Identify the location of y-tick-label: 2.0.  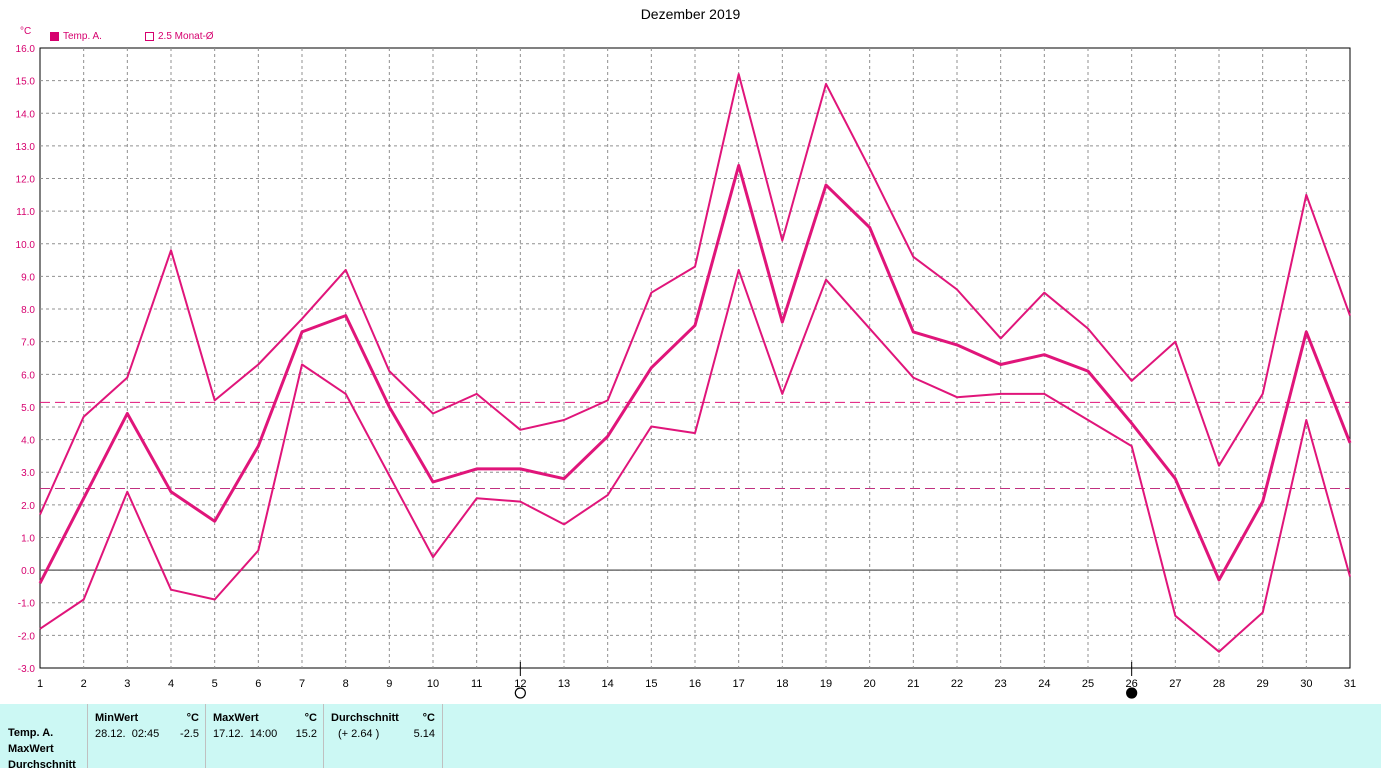
(28, 506).